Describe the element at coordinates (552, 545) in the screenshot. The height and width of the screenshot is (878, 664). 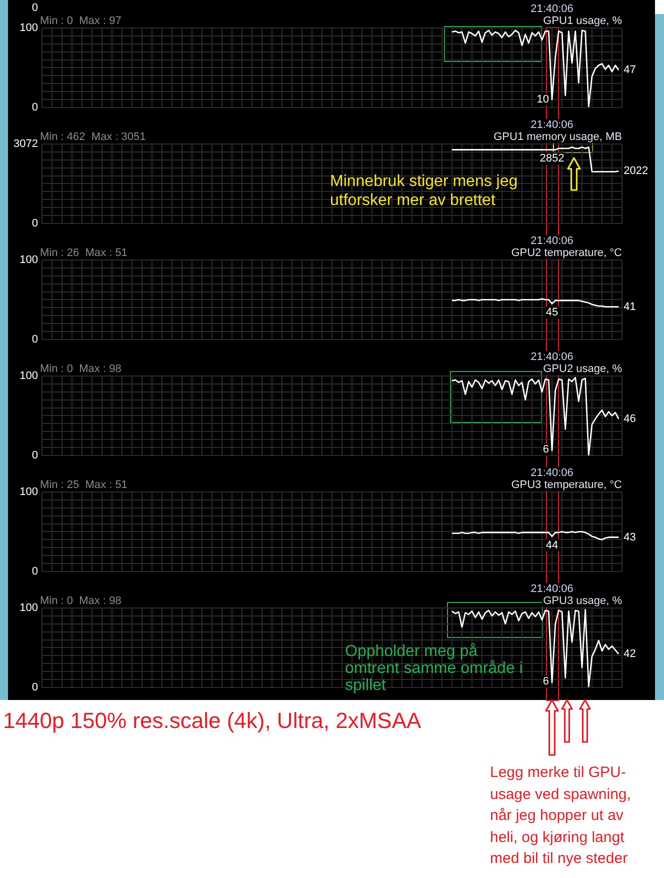
I see `data-label: 44` at that location.